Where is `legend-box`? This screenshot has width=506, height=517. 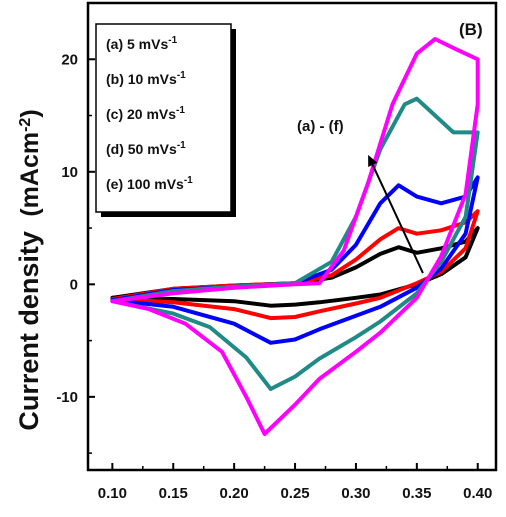
legend-box is located at coordinates (163, 118).